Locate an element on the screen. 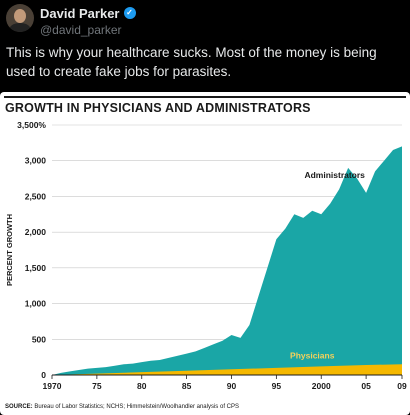 The image size is (410, 415). administrators-label: Administrators is located at coordinates (334, 175).